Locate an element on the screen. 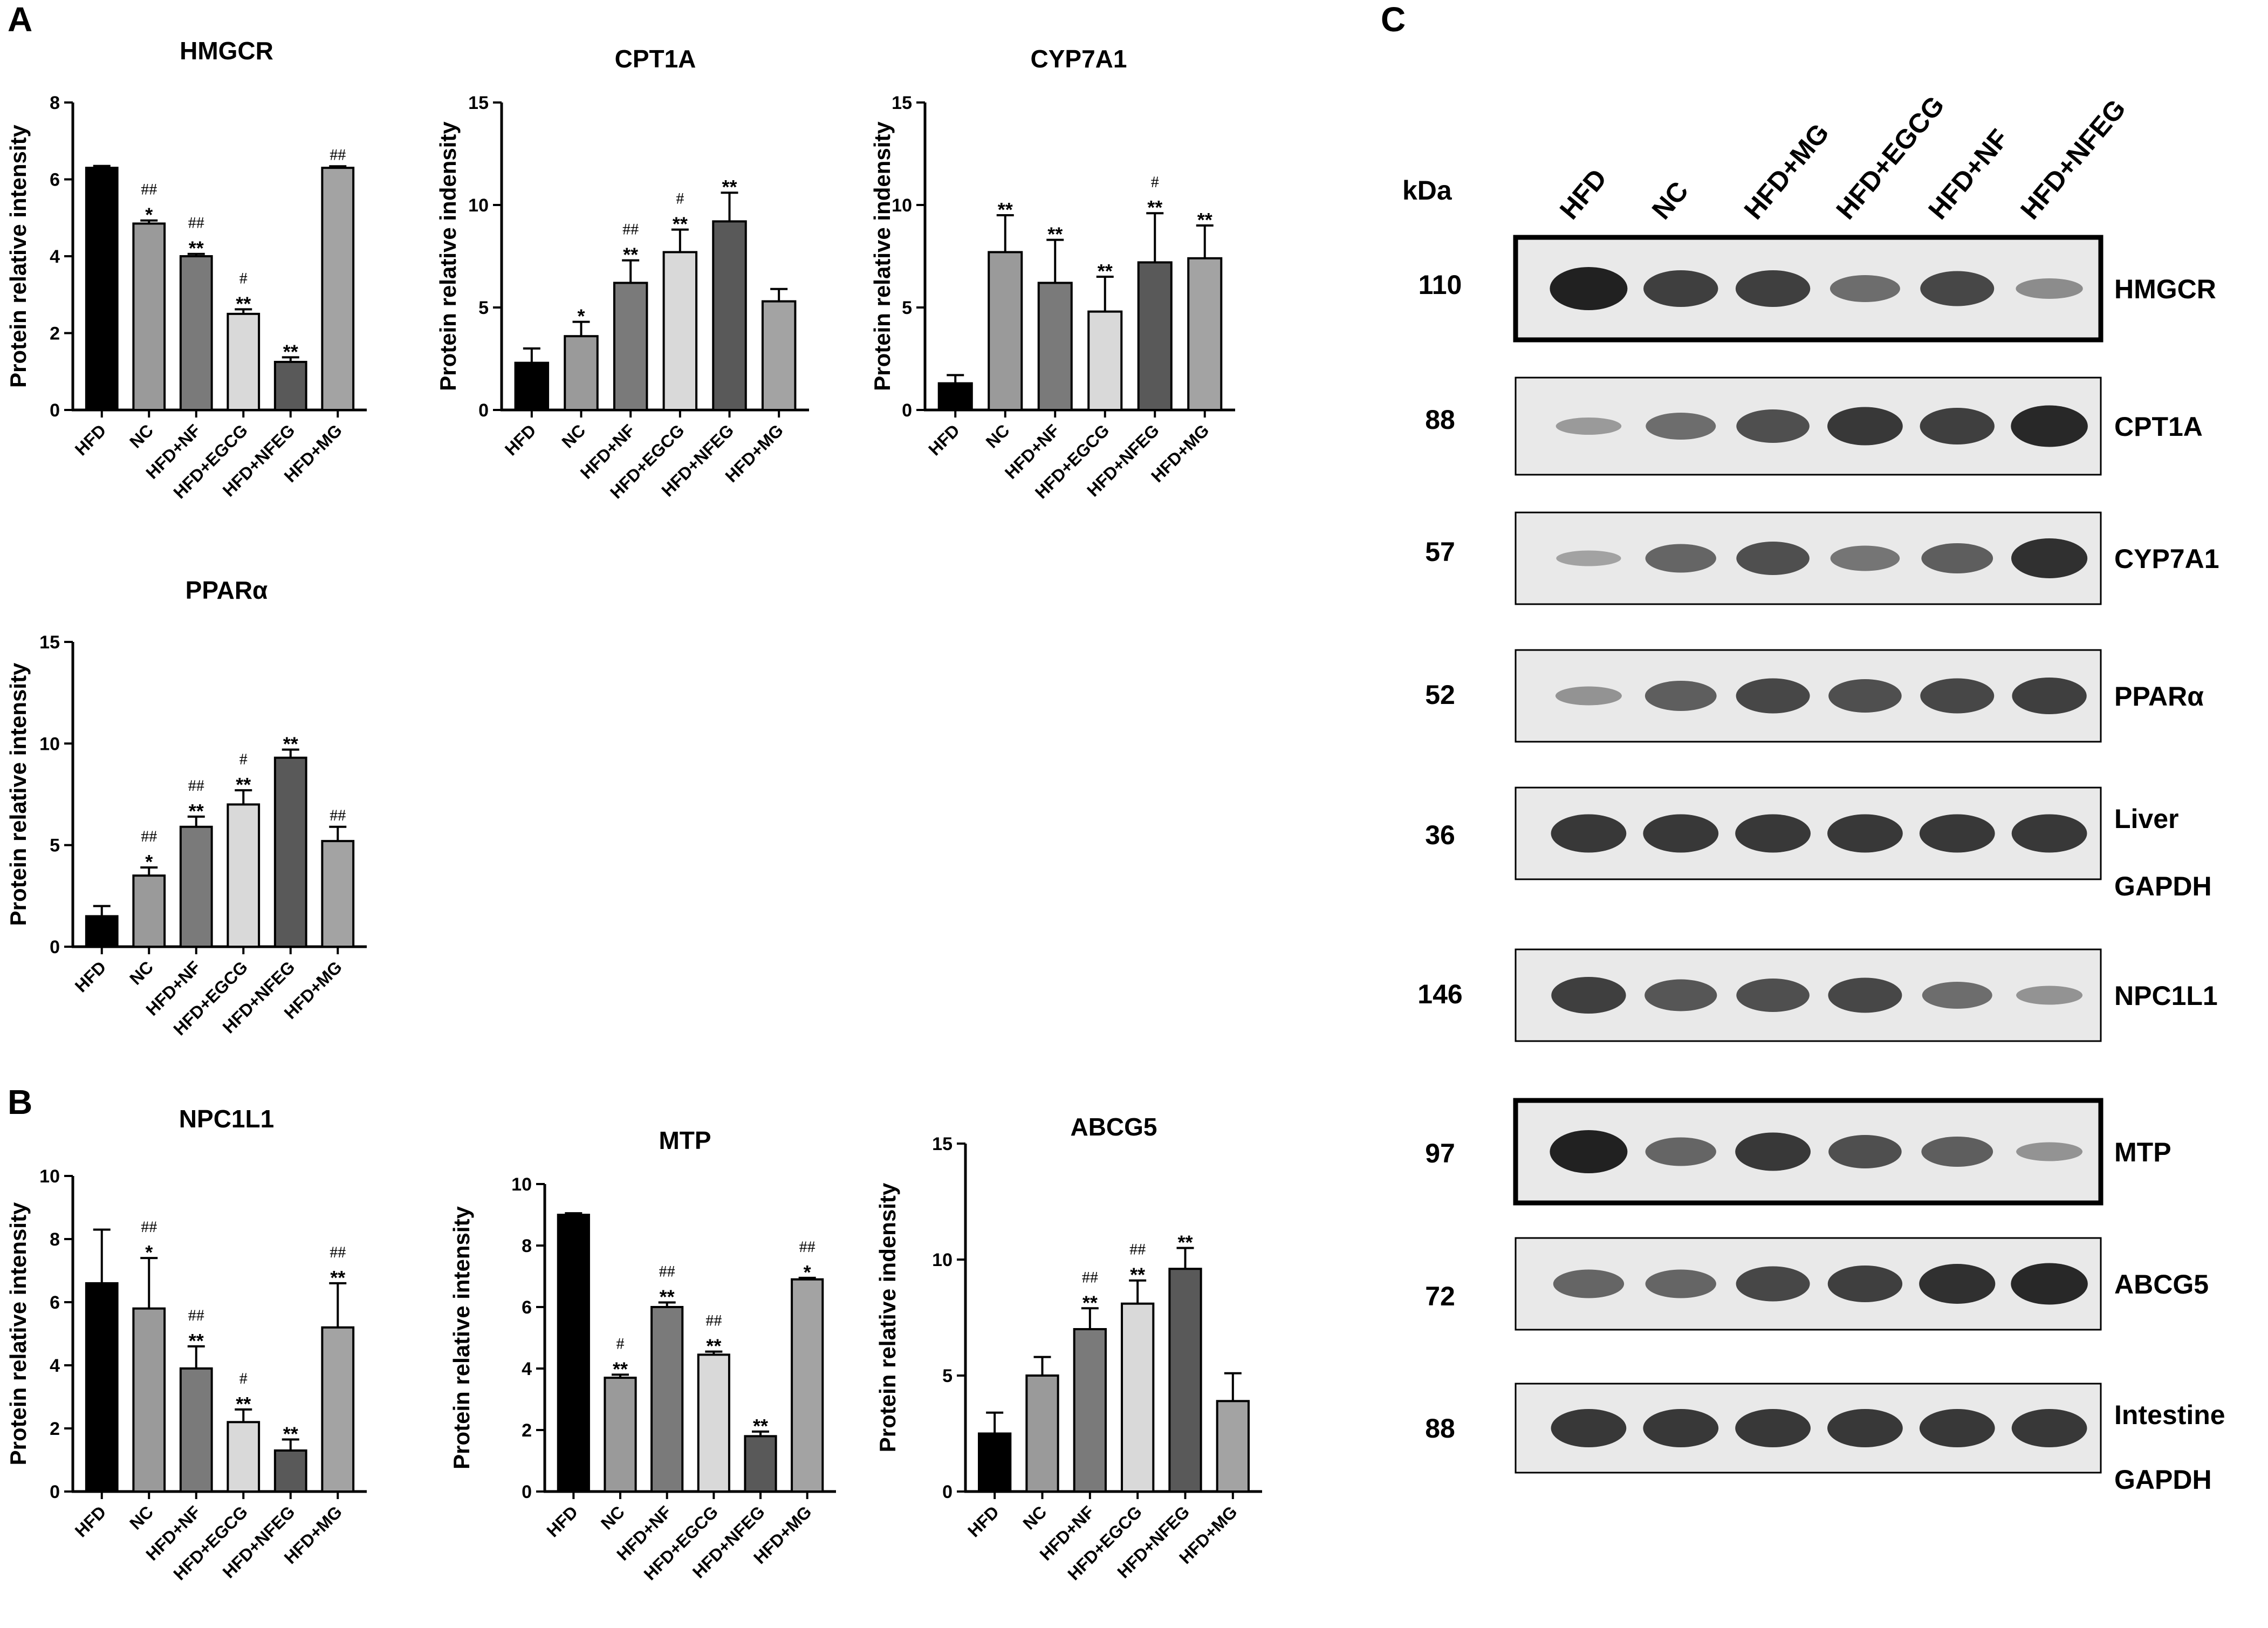 This screenshot has height=1628, width=2268. kda-value: 57 is located at coordinates (1440, 552).